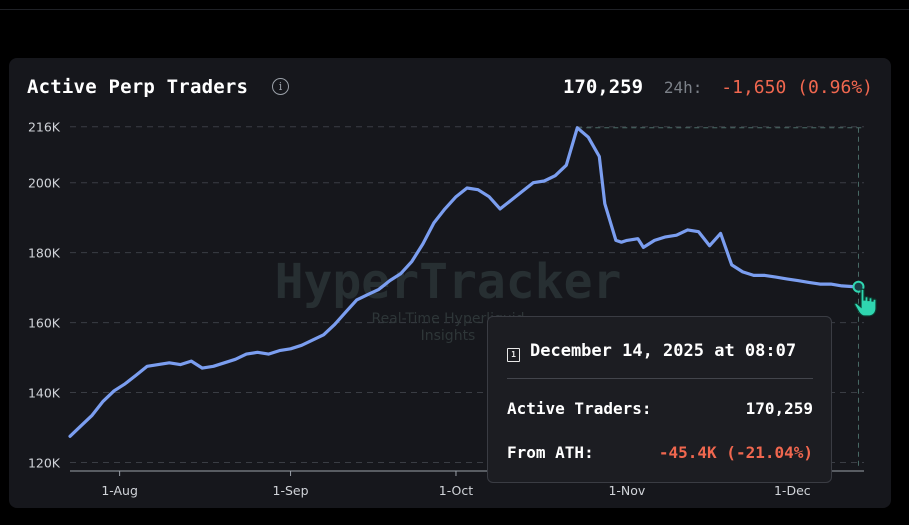  What do you see at coordinates (626, 490) in the screenshot?
I see `x-tick-label: 1-Nov` at bounding box center [626, 490].